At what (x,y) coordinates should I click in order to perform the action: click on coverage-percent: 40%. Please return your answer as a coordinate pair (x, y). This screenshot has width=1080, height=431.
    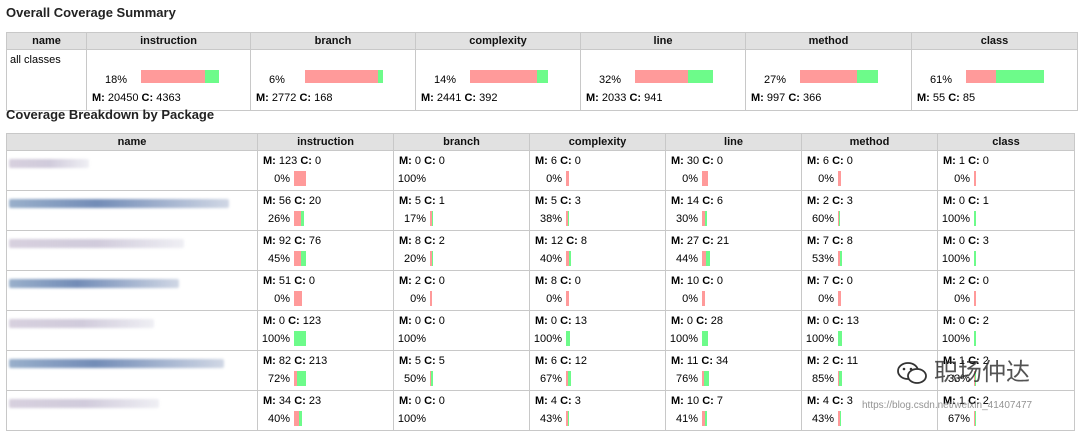
    Looking at the image, I should click on (550, 259).